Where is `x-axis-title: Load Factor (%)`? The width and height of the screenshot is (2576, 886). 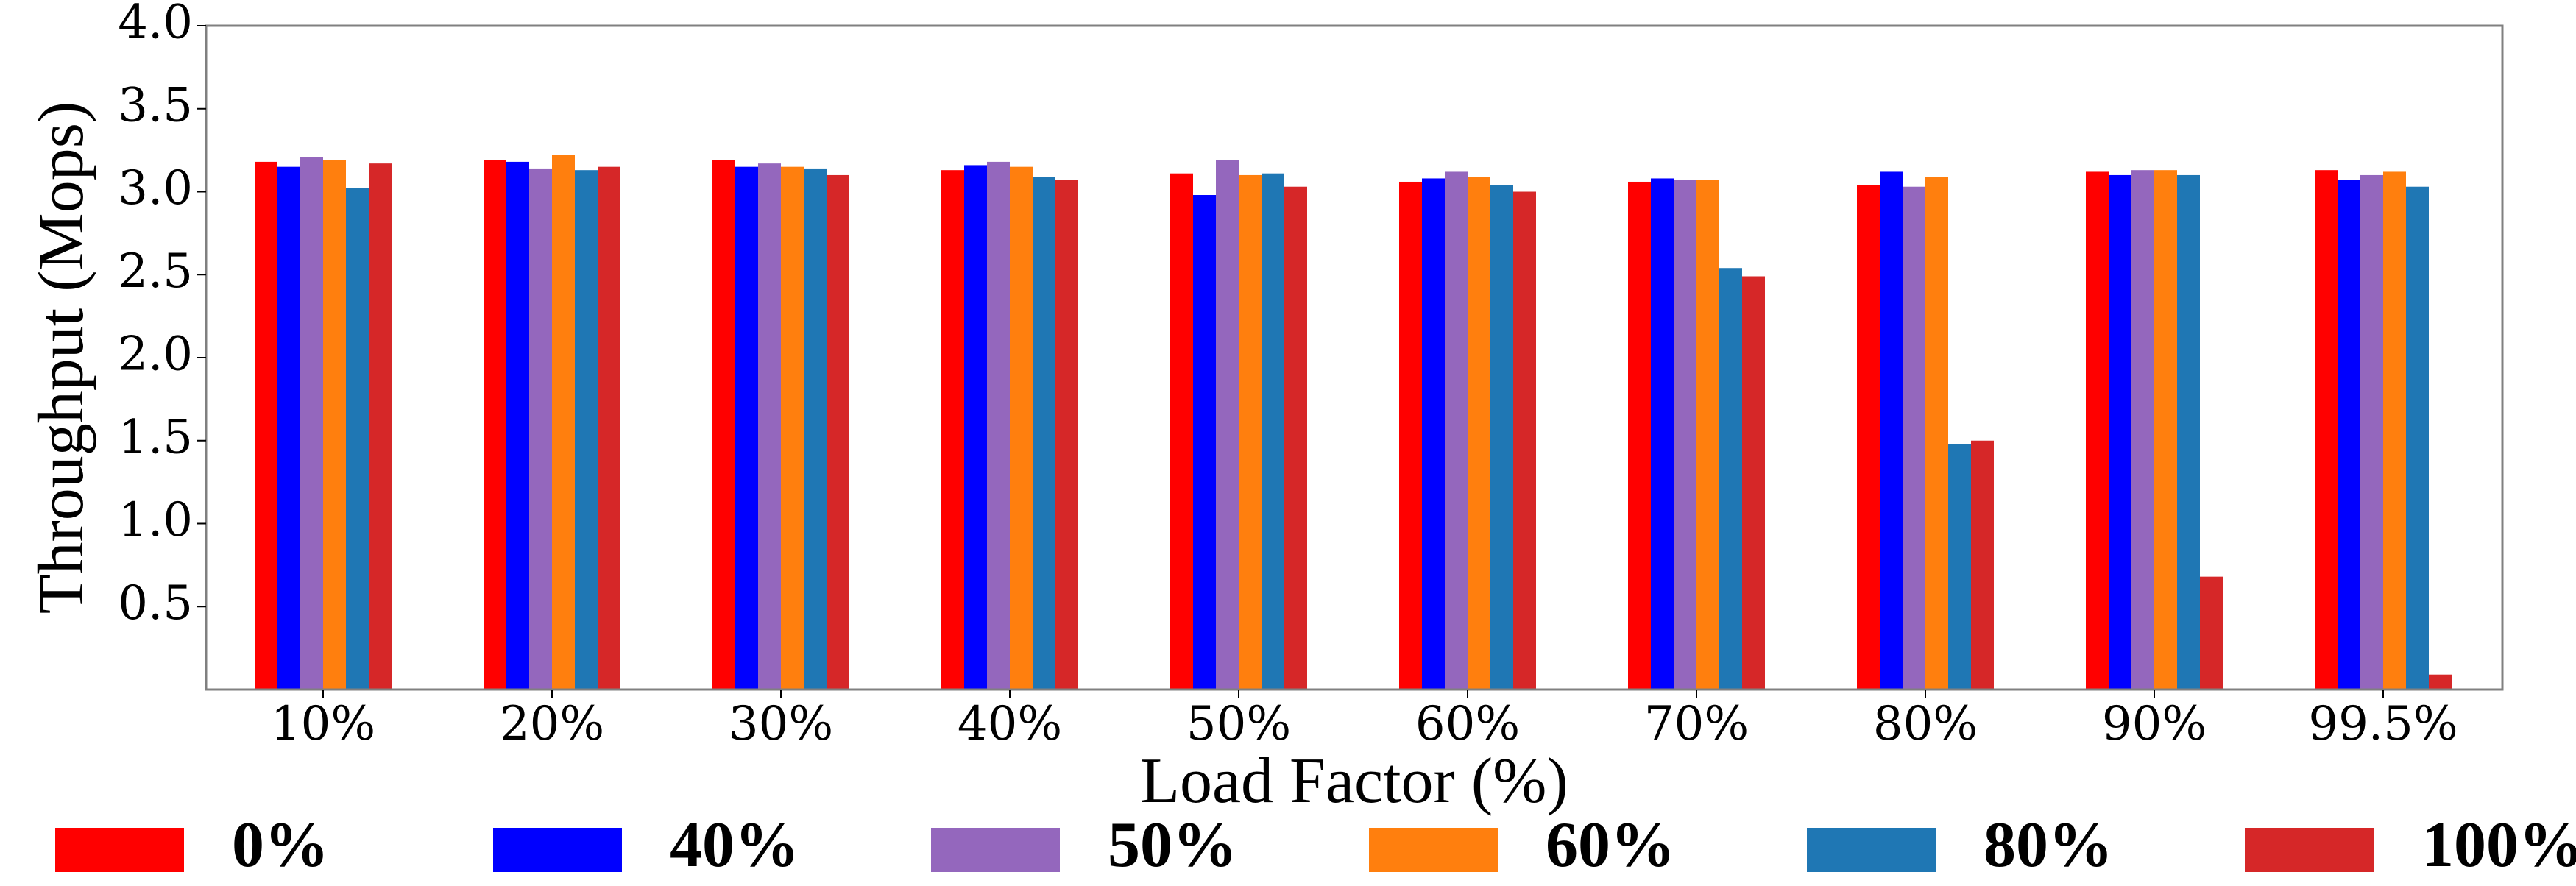
x-axis-title: Load Factor (%) is located at coordinates (1354, 781).